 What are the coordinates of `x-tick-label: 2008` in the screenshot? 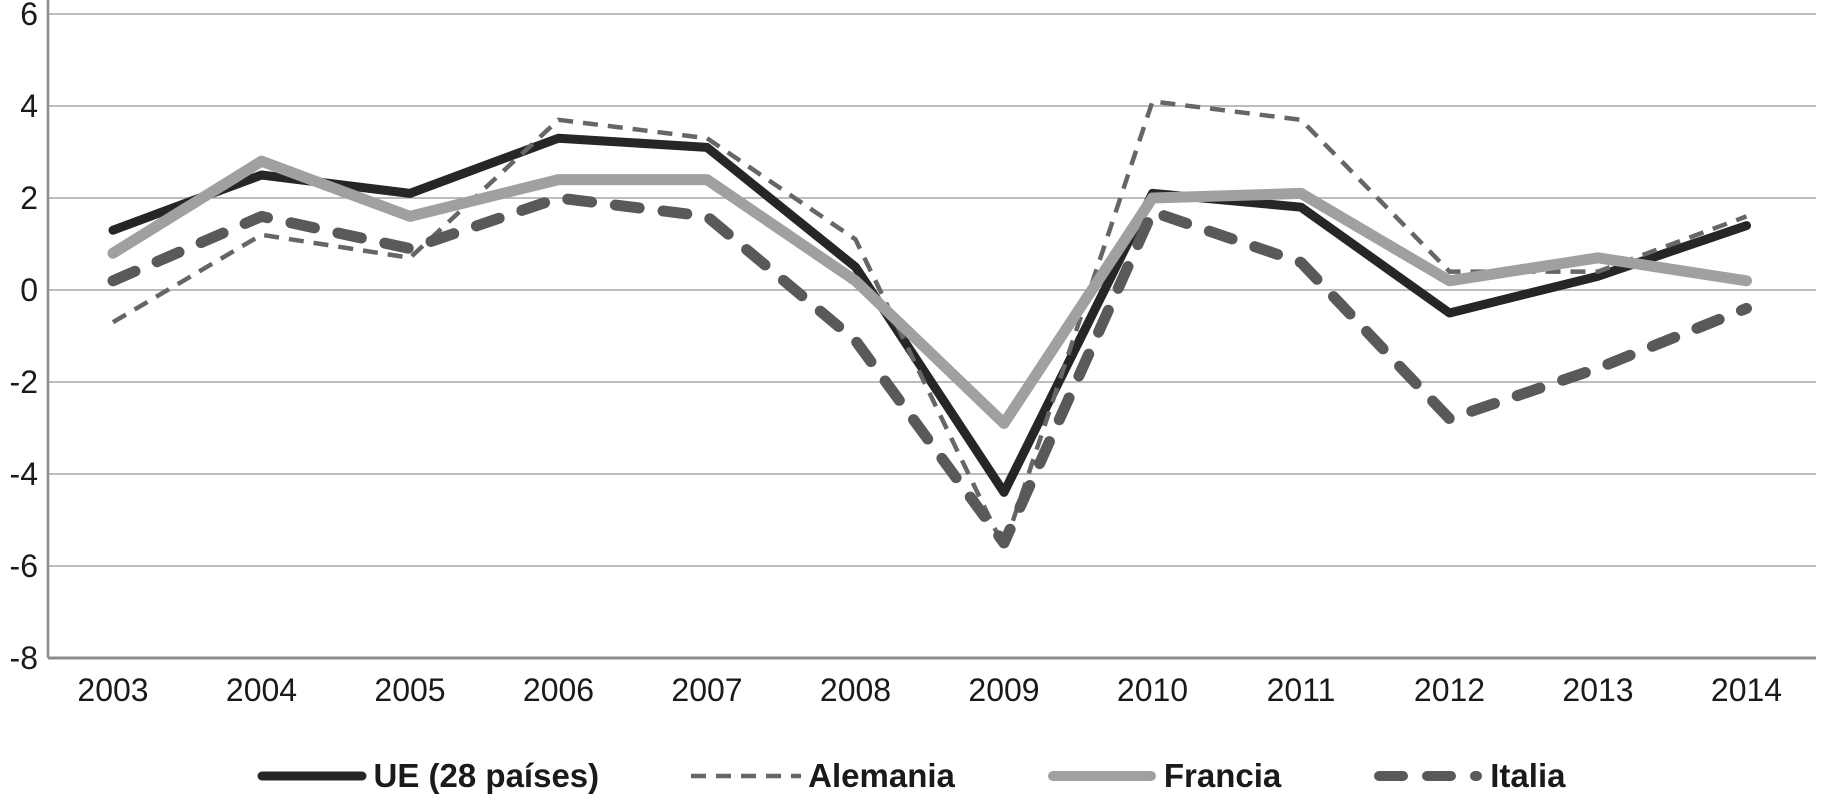 It's located at (855, 690).